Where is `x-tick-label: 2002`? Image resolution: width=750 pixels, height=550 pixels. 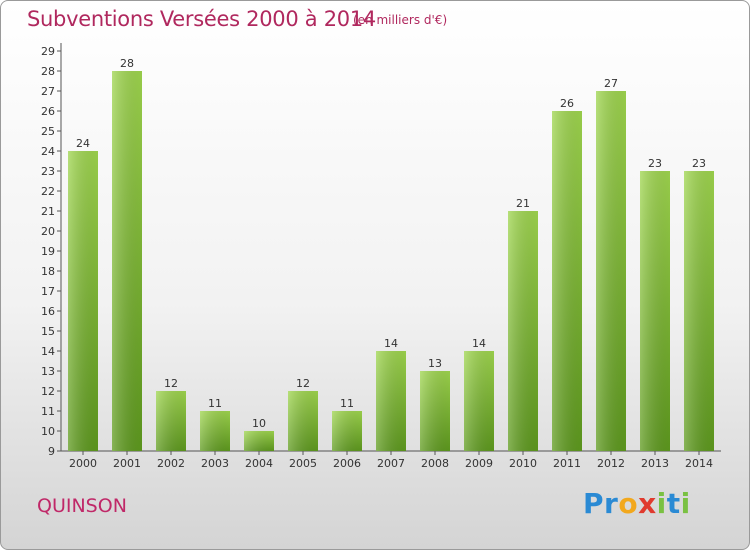 x-tick-label: 2002 is located at coordinates (171, 463).